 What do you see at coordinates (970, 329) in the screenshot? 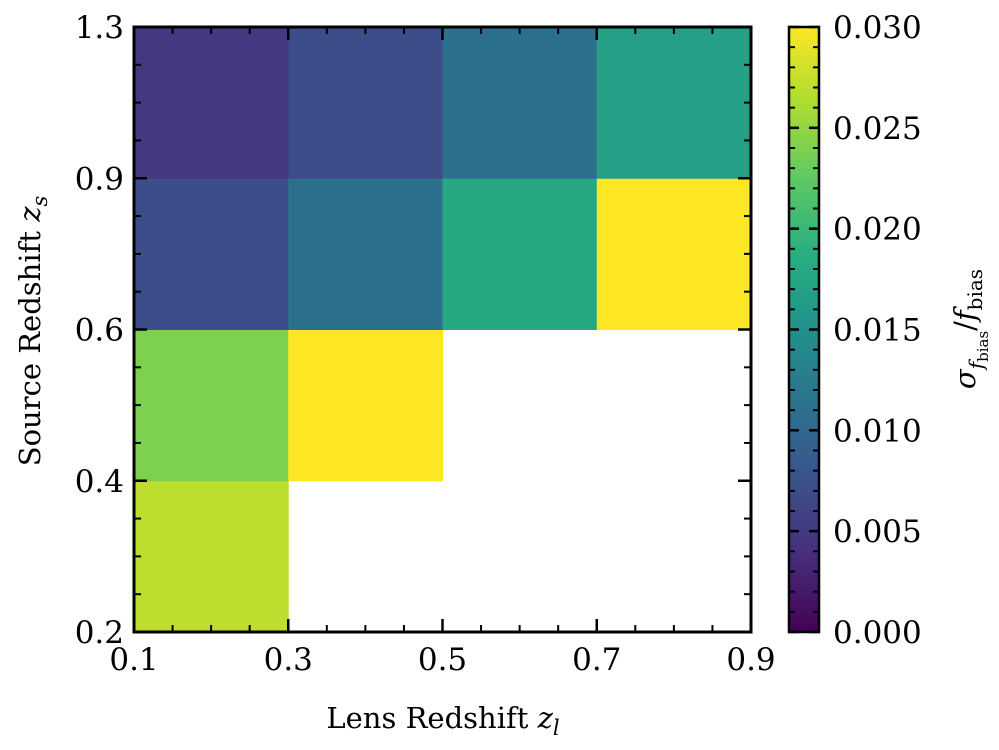
I see `colorbar-title: σfbias/fbias` at bounding box center [970, 329].